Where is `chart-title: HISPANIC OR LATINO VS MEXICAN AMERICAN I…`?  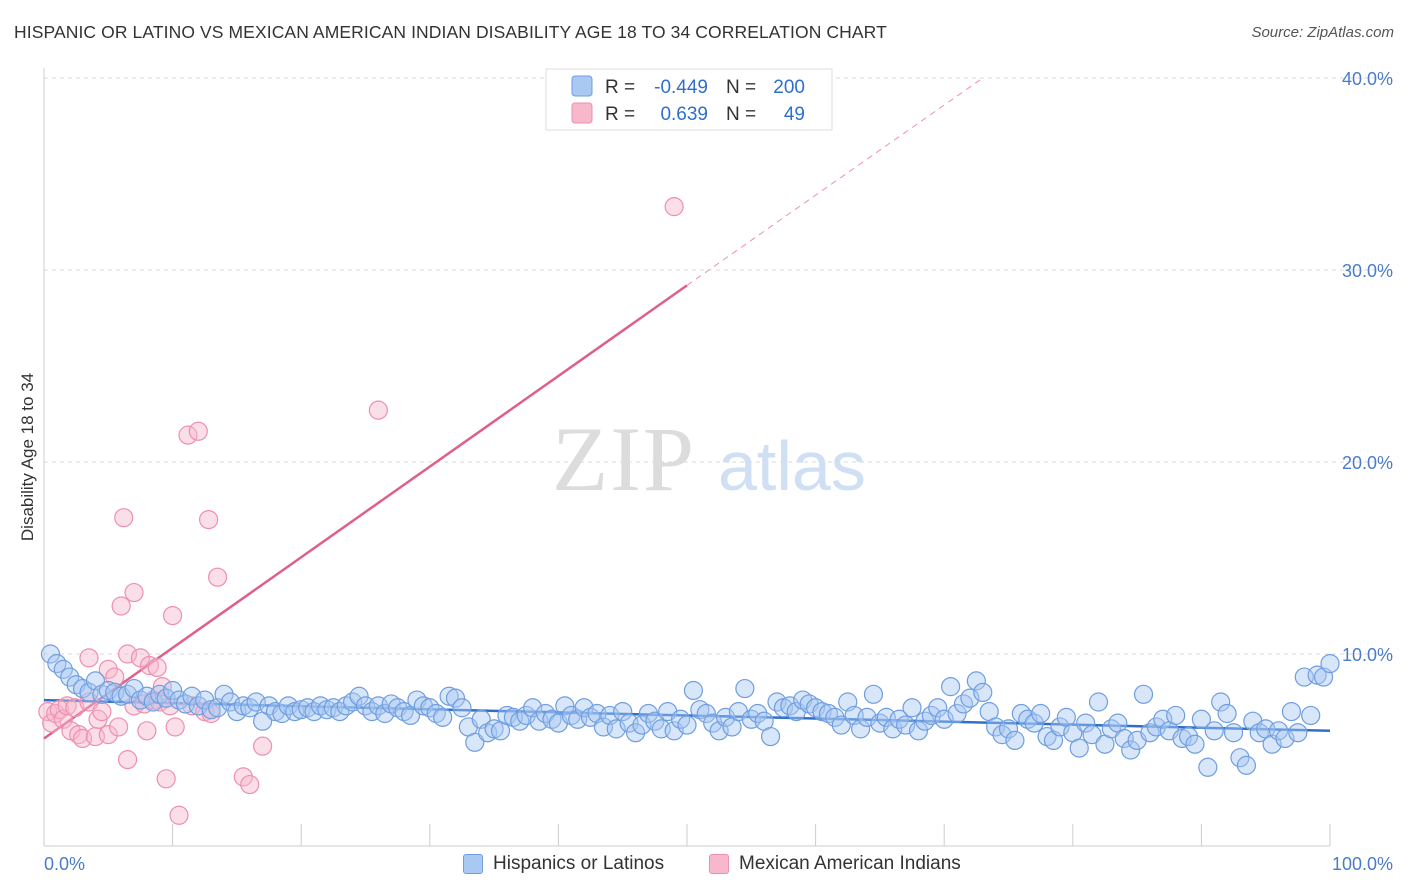
chart-title: HISPANIC OR LATINO VS MEXICAN AMERICAN I… is located at coordinates (450, 32).